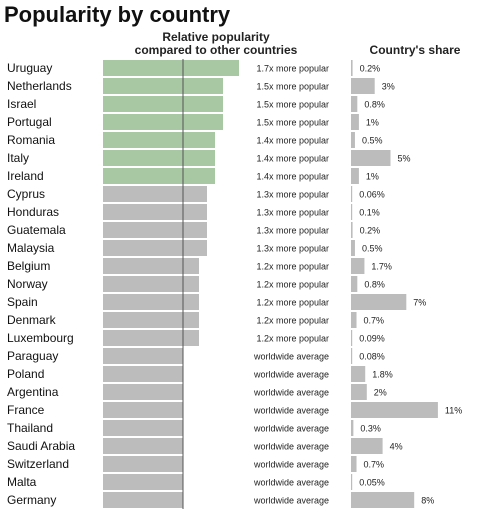 This screenshot has width=482, height=513. I want to click on country-name: Netherlands, so click(39, 86).